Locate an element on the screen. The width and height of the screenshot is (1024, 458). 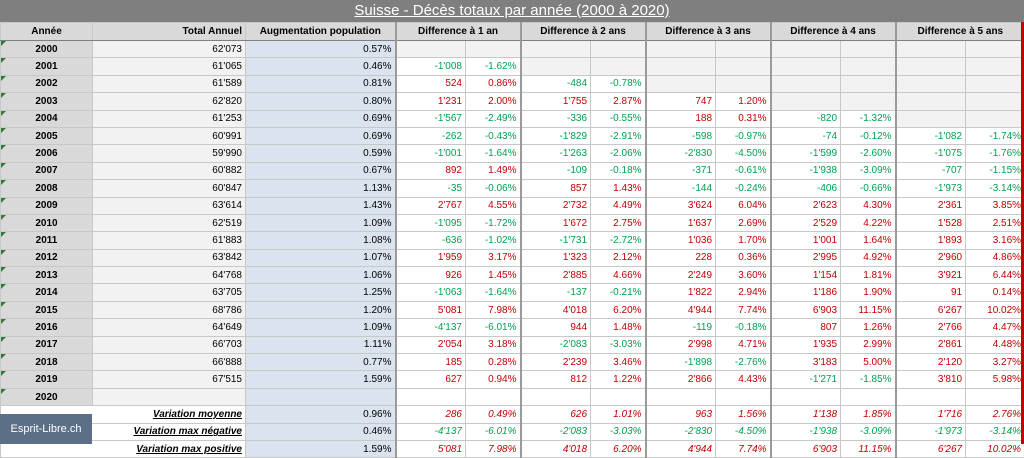
diff-4-count-cell is located at coordinates (806, 83).